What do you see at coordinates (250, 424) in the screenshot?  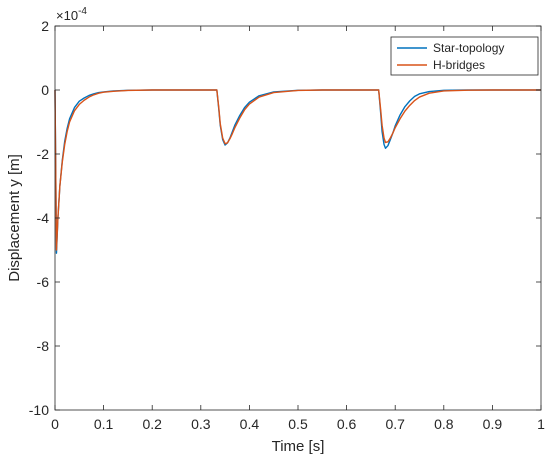 I see `x-tick-label: 0.4` at bounding box center [250, 424].